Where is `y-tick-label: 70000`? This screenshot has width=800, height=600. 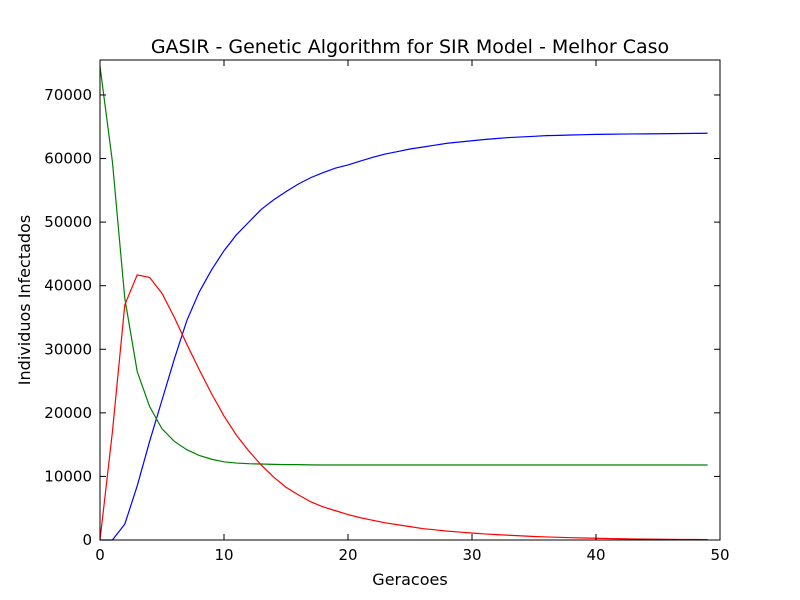
y-tick-label: 70000 is located at coordinates (68, 95).